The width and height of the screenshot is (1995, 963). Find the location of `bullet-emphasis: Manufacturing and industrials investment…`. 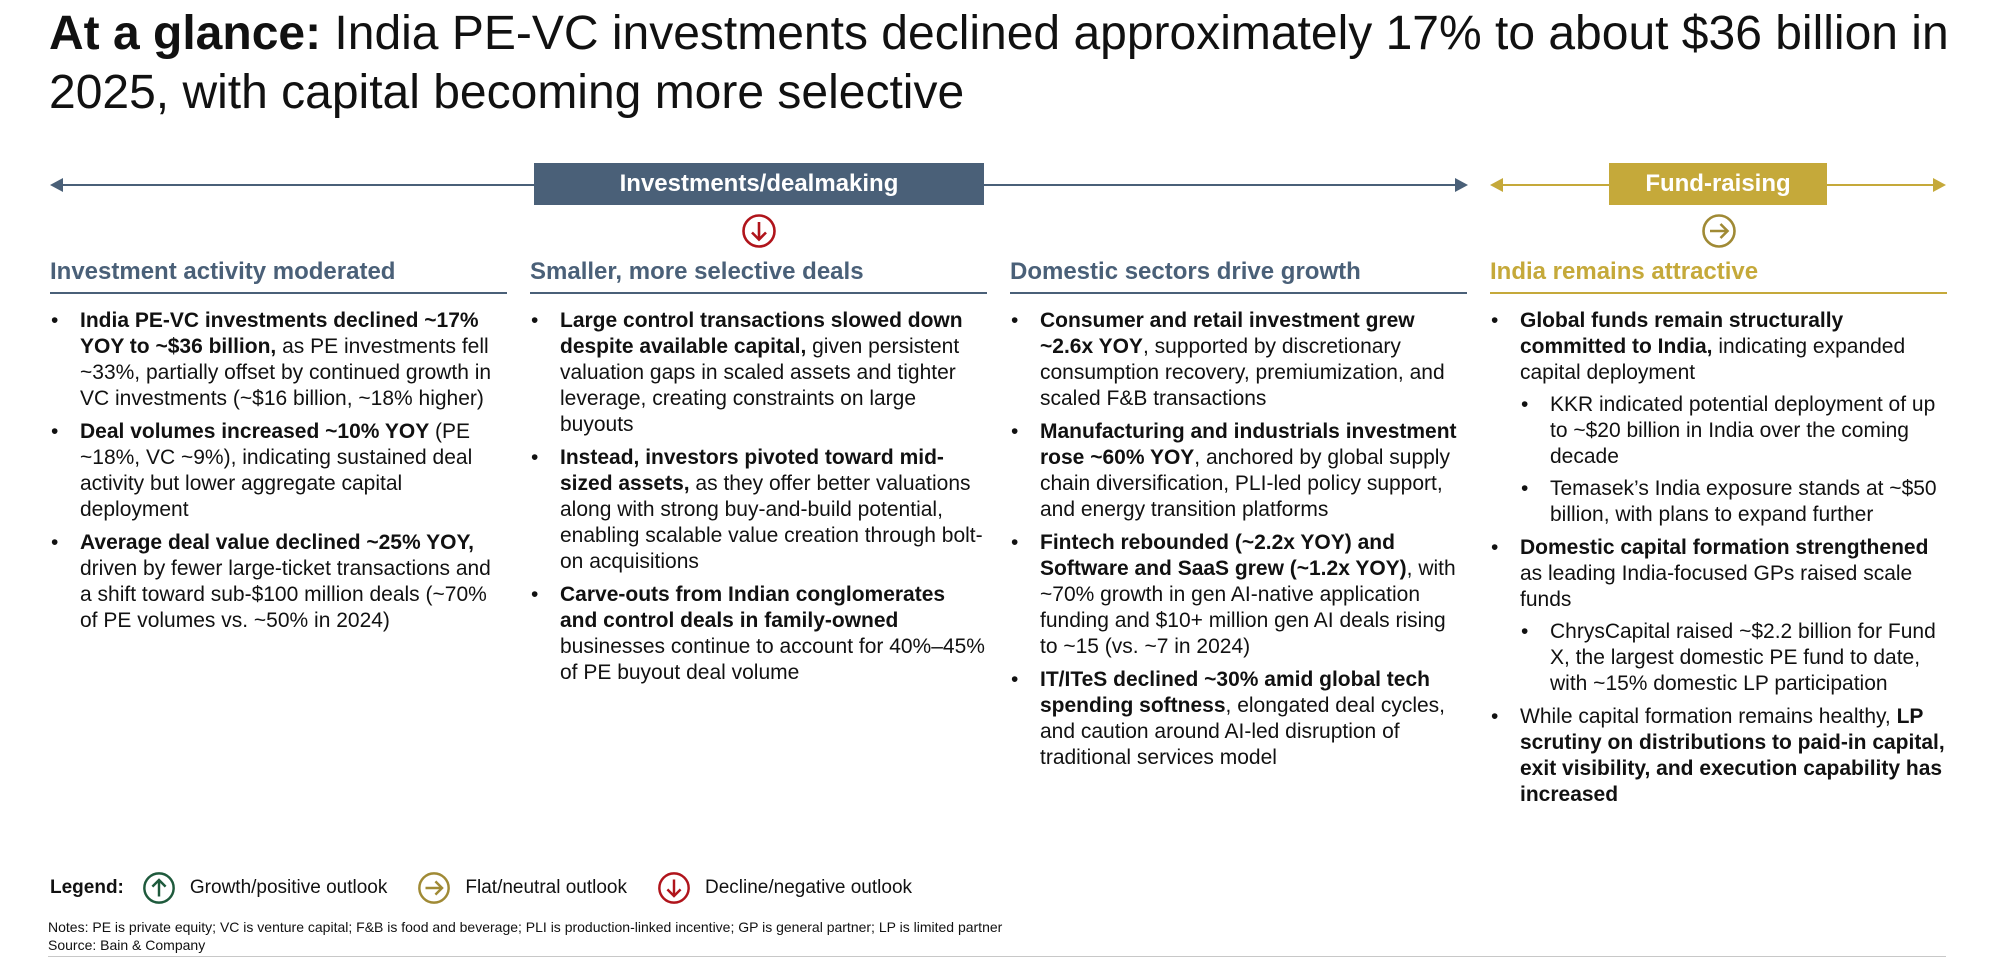

bullet-emphasis: Manufacturing and industrials investment… is located at coordinates (1248, 444).